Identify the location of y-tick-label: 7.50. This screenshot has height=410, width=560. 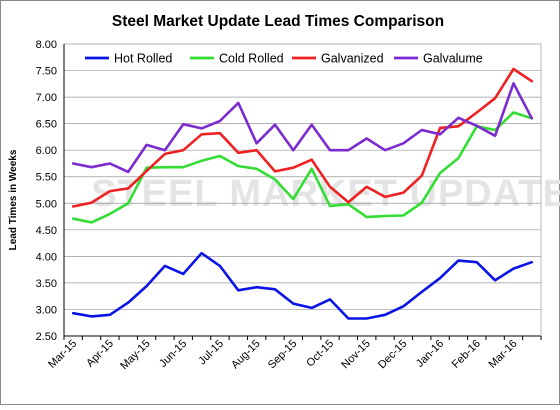
(46, 72).